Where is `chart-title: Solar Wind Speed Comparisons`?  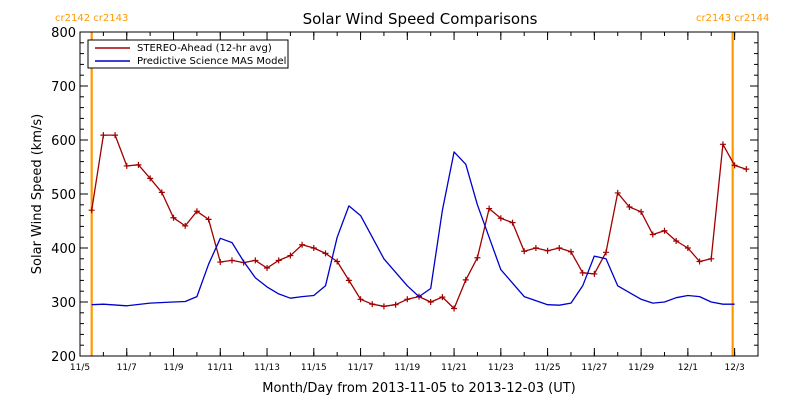
chart-title: Solar Wind Speed Comparisons is located at coordinates (420, 19).